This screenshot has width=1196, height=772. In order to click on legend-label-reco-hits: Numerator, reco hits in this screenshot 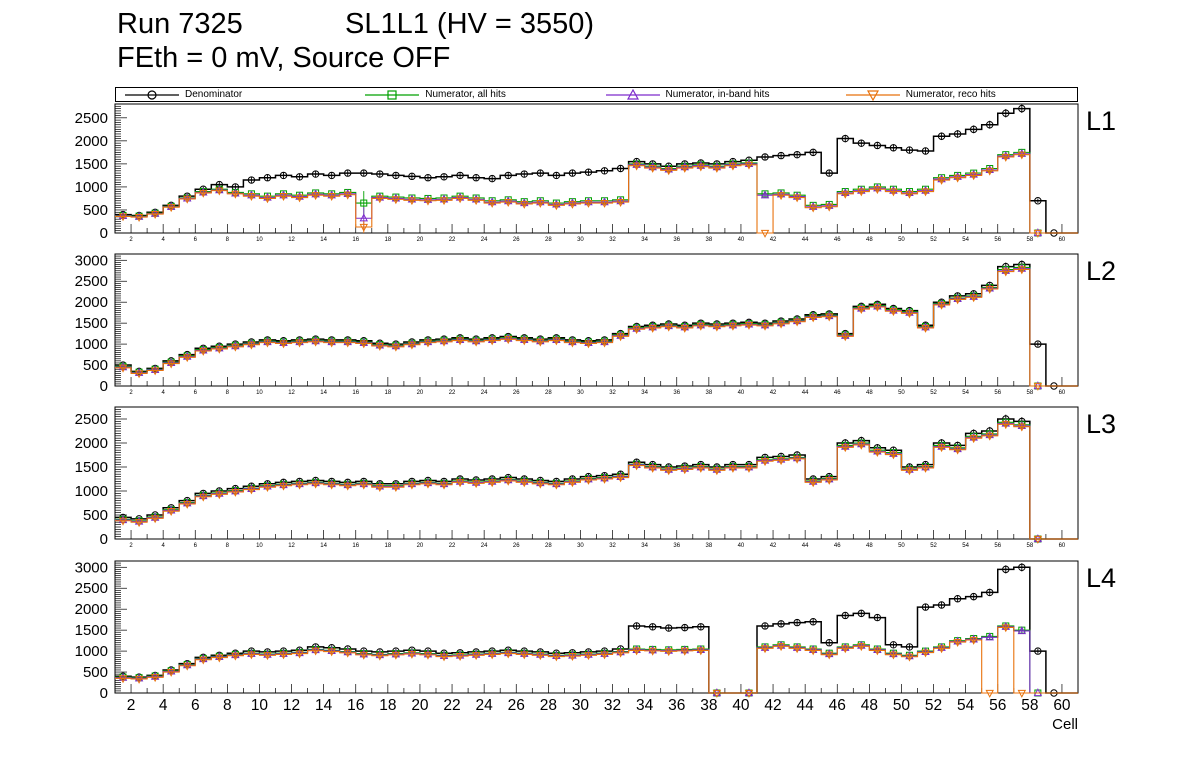, I will do `click(950, 94)`.